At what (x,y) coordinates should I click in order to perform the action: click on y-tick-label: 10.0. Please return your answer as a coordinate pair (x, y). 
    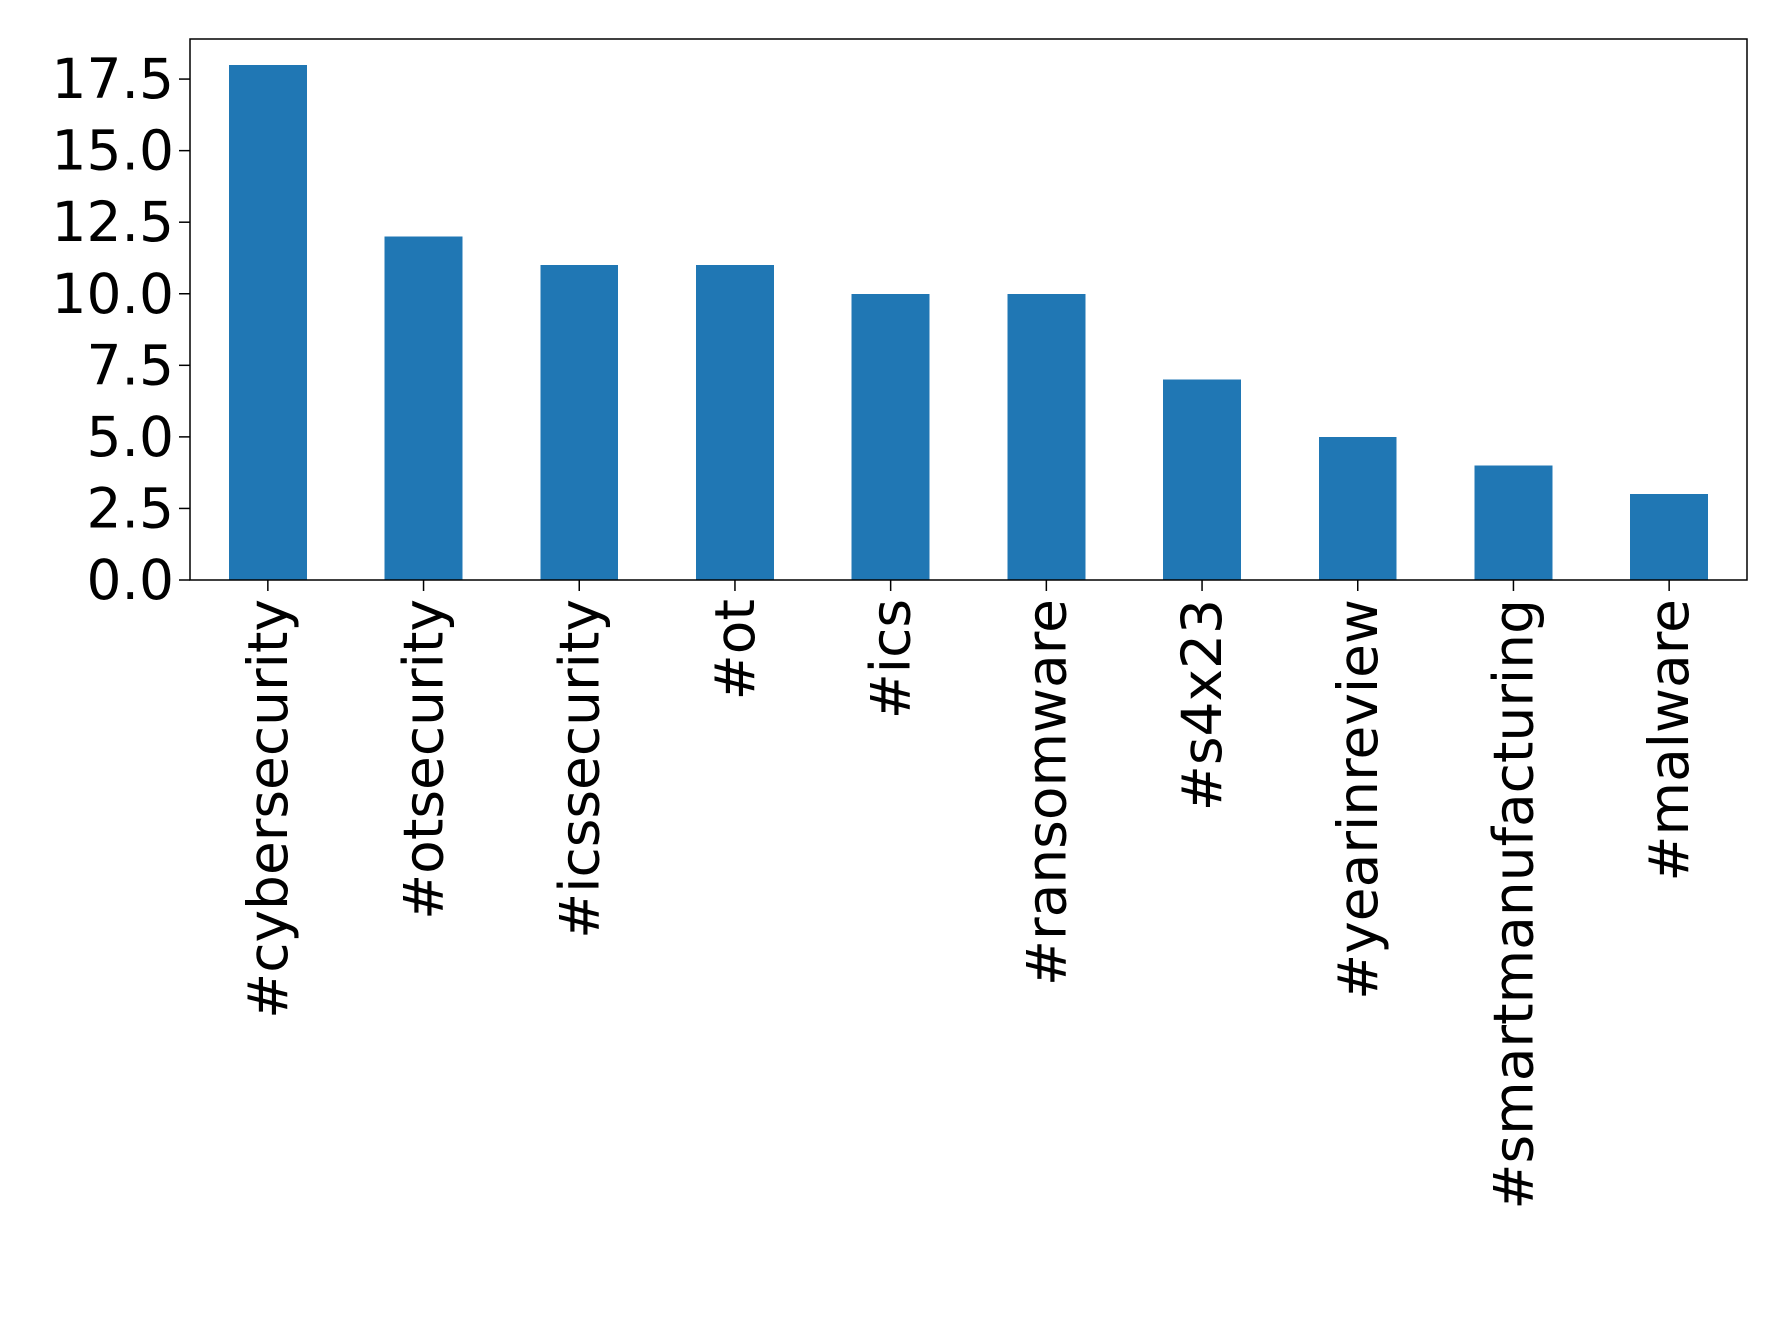
    Looking at the image, I should click on (113, 294).